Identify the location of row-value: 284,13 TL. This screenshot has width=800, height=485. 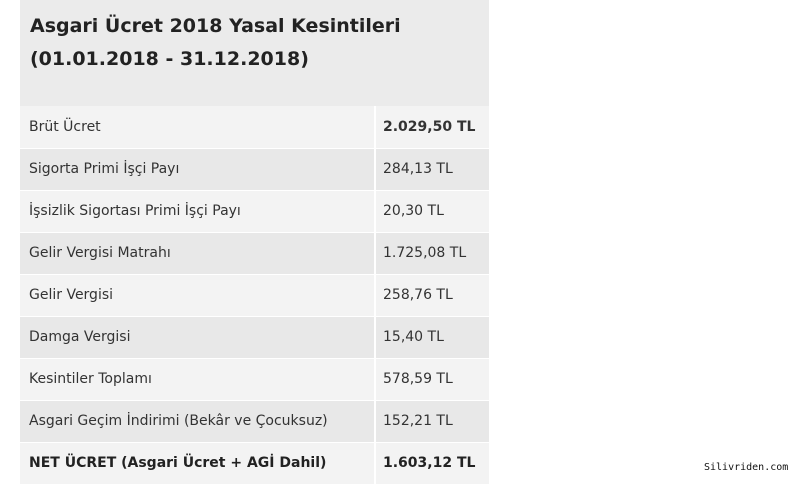
(432, 169).